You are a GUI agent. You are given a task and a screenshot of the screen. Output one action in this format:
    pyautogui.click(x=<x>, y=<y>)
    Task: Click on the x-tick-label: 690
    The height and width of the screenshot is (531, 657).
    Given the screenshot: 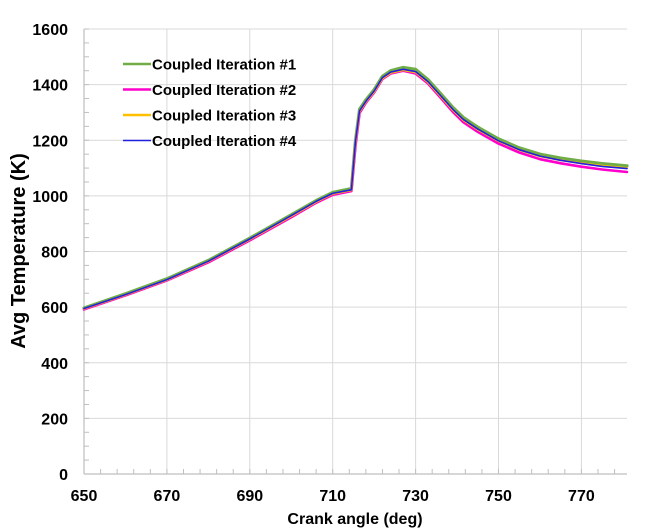 What is the action you would take?
    pyautogui.click(x=249, y=496)
    